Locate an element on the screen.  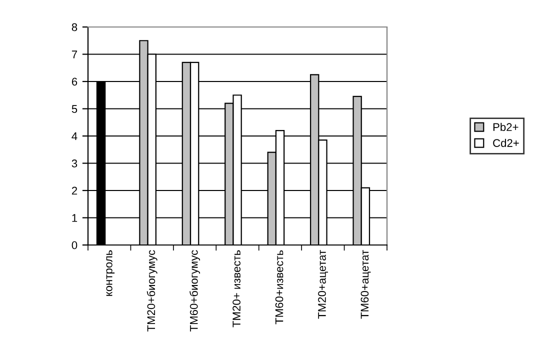
x-tick-label: контроль is located at coordinates (110, 273).